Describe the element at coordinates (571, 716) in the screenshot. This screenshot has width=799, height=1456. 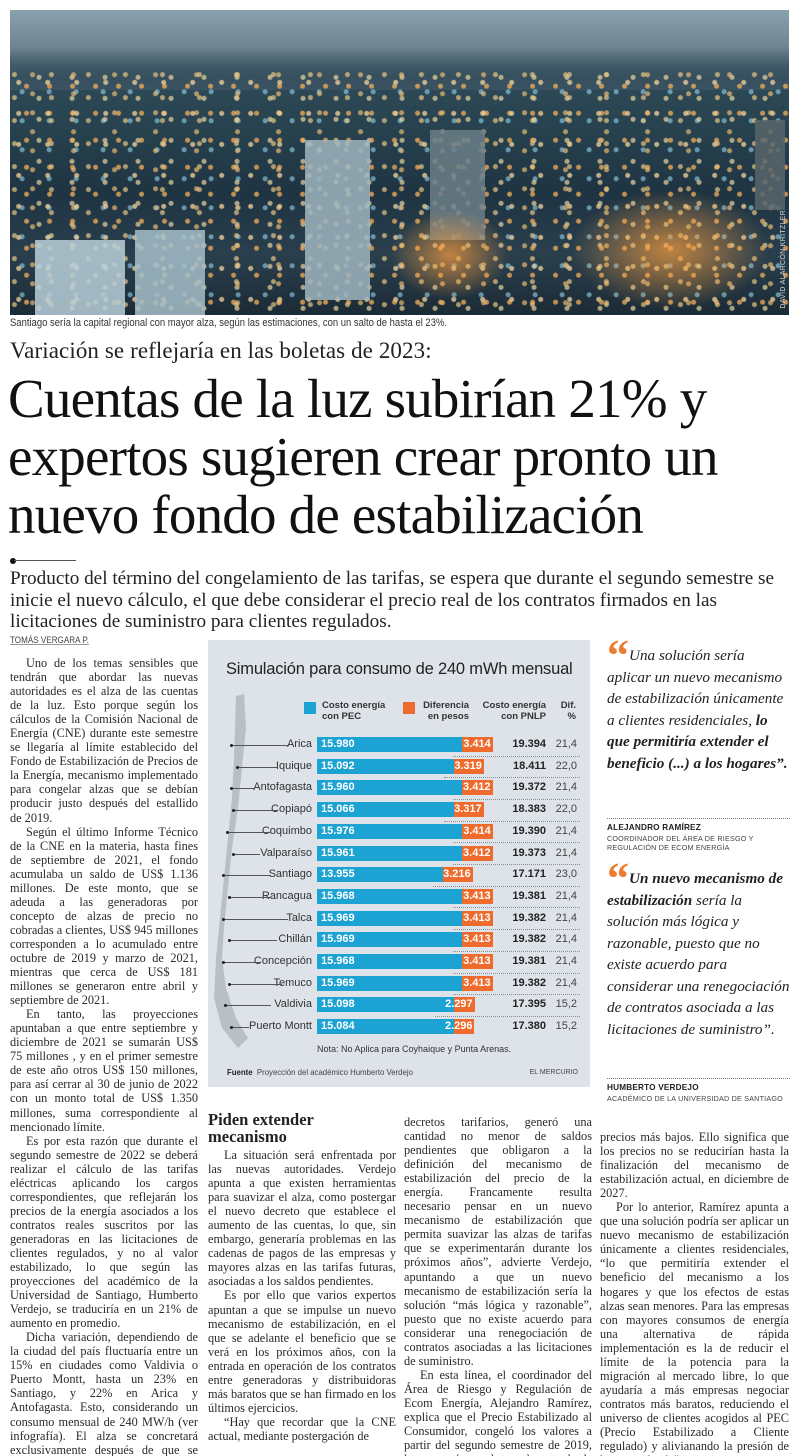
I see `legend-line: %` at that location.